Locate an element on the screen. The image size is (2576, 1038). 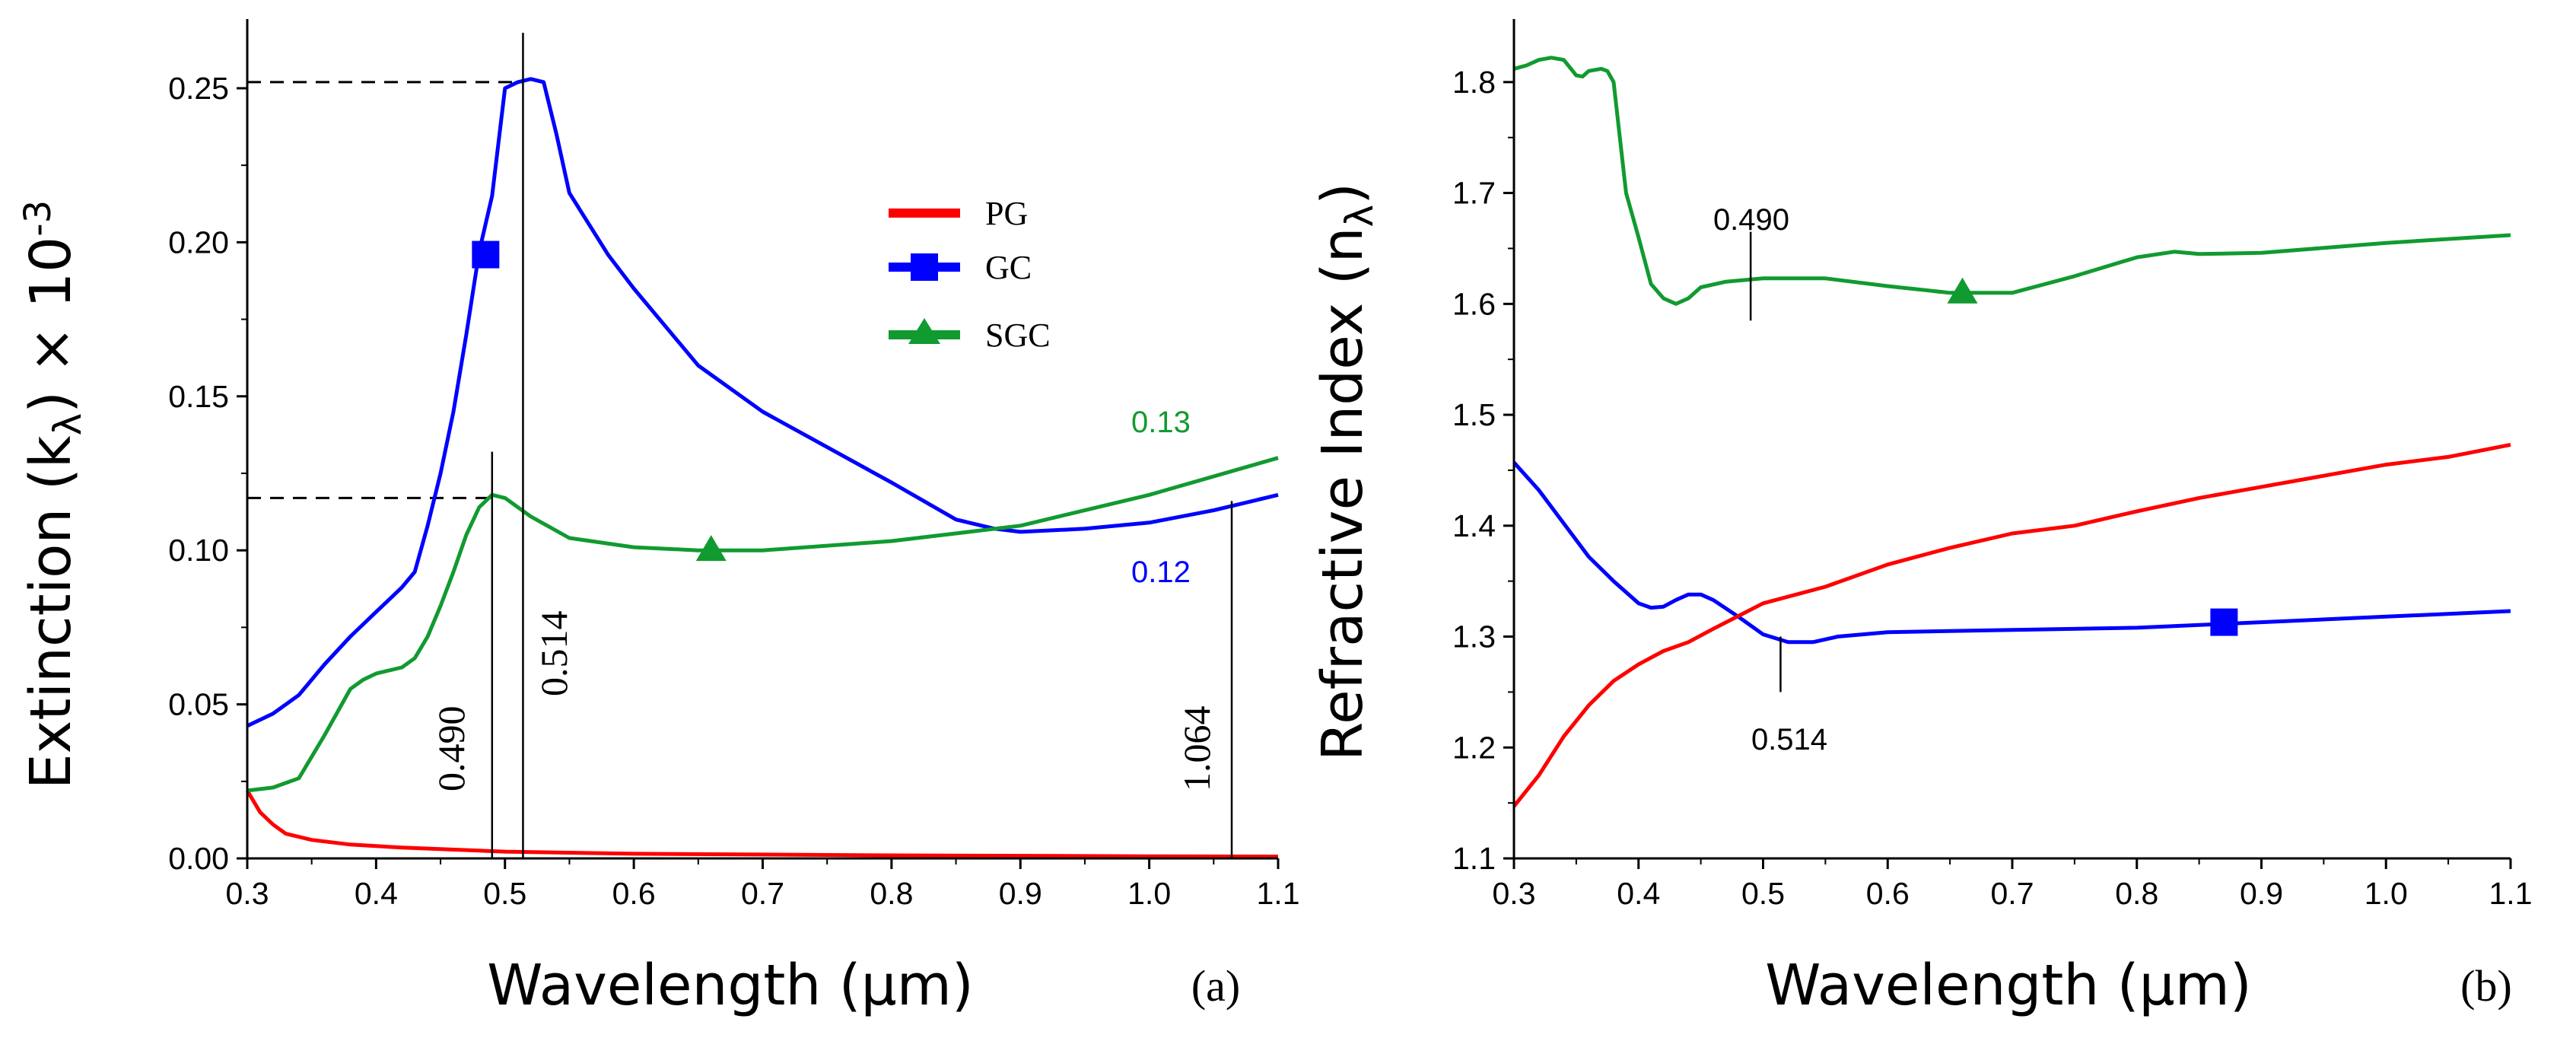
y-tick-label: 1.4 is located at coordinates (1474, 525).